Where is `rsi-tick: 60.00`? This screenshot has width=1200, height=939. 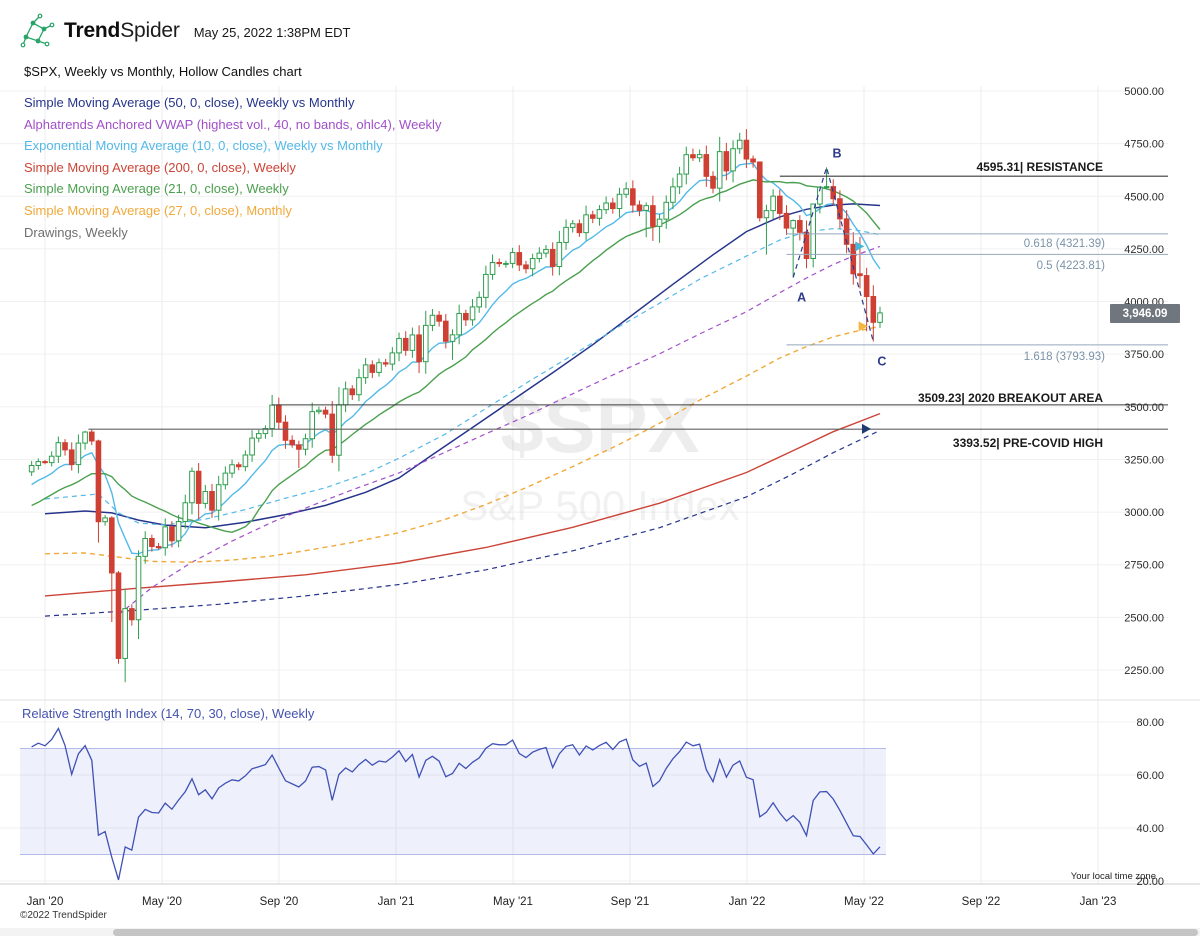
rsi-tick: 60.00 is located at coordinates (1150, 776).